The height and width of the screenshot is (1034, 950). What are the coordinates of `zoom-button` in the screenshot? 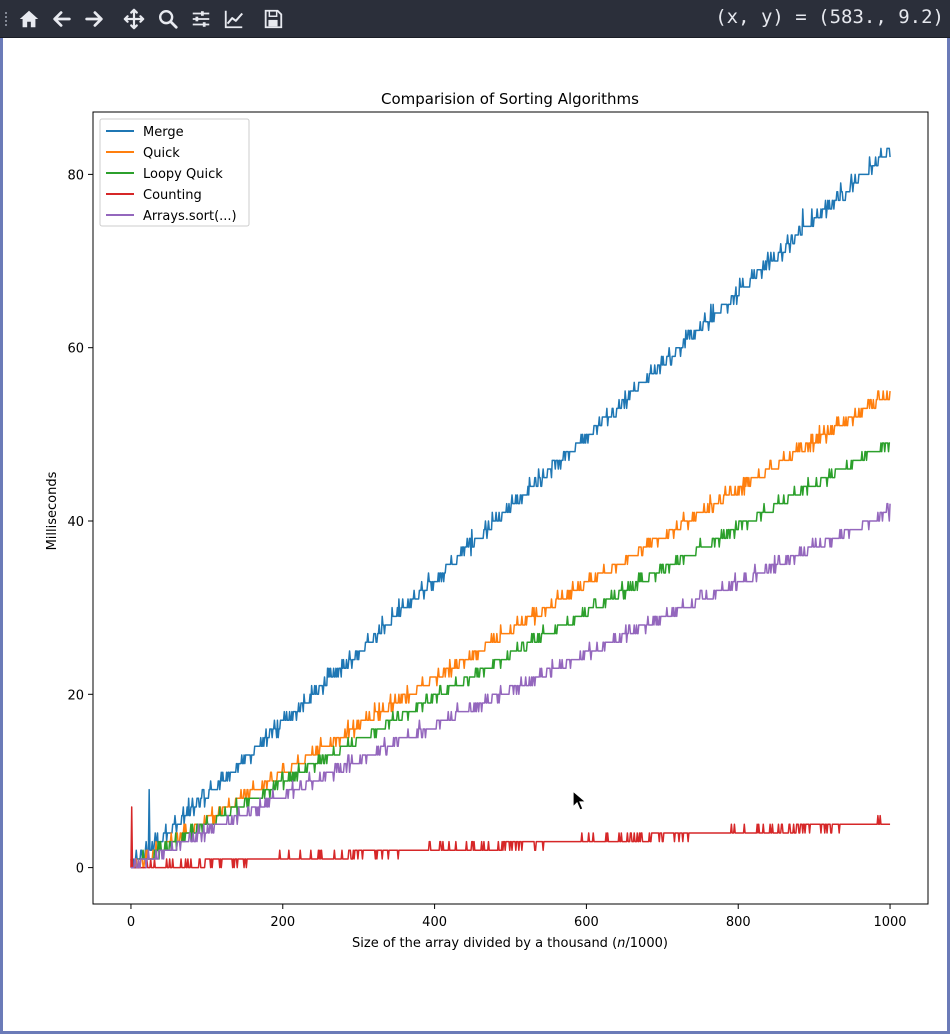 It's located at (168, 19).